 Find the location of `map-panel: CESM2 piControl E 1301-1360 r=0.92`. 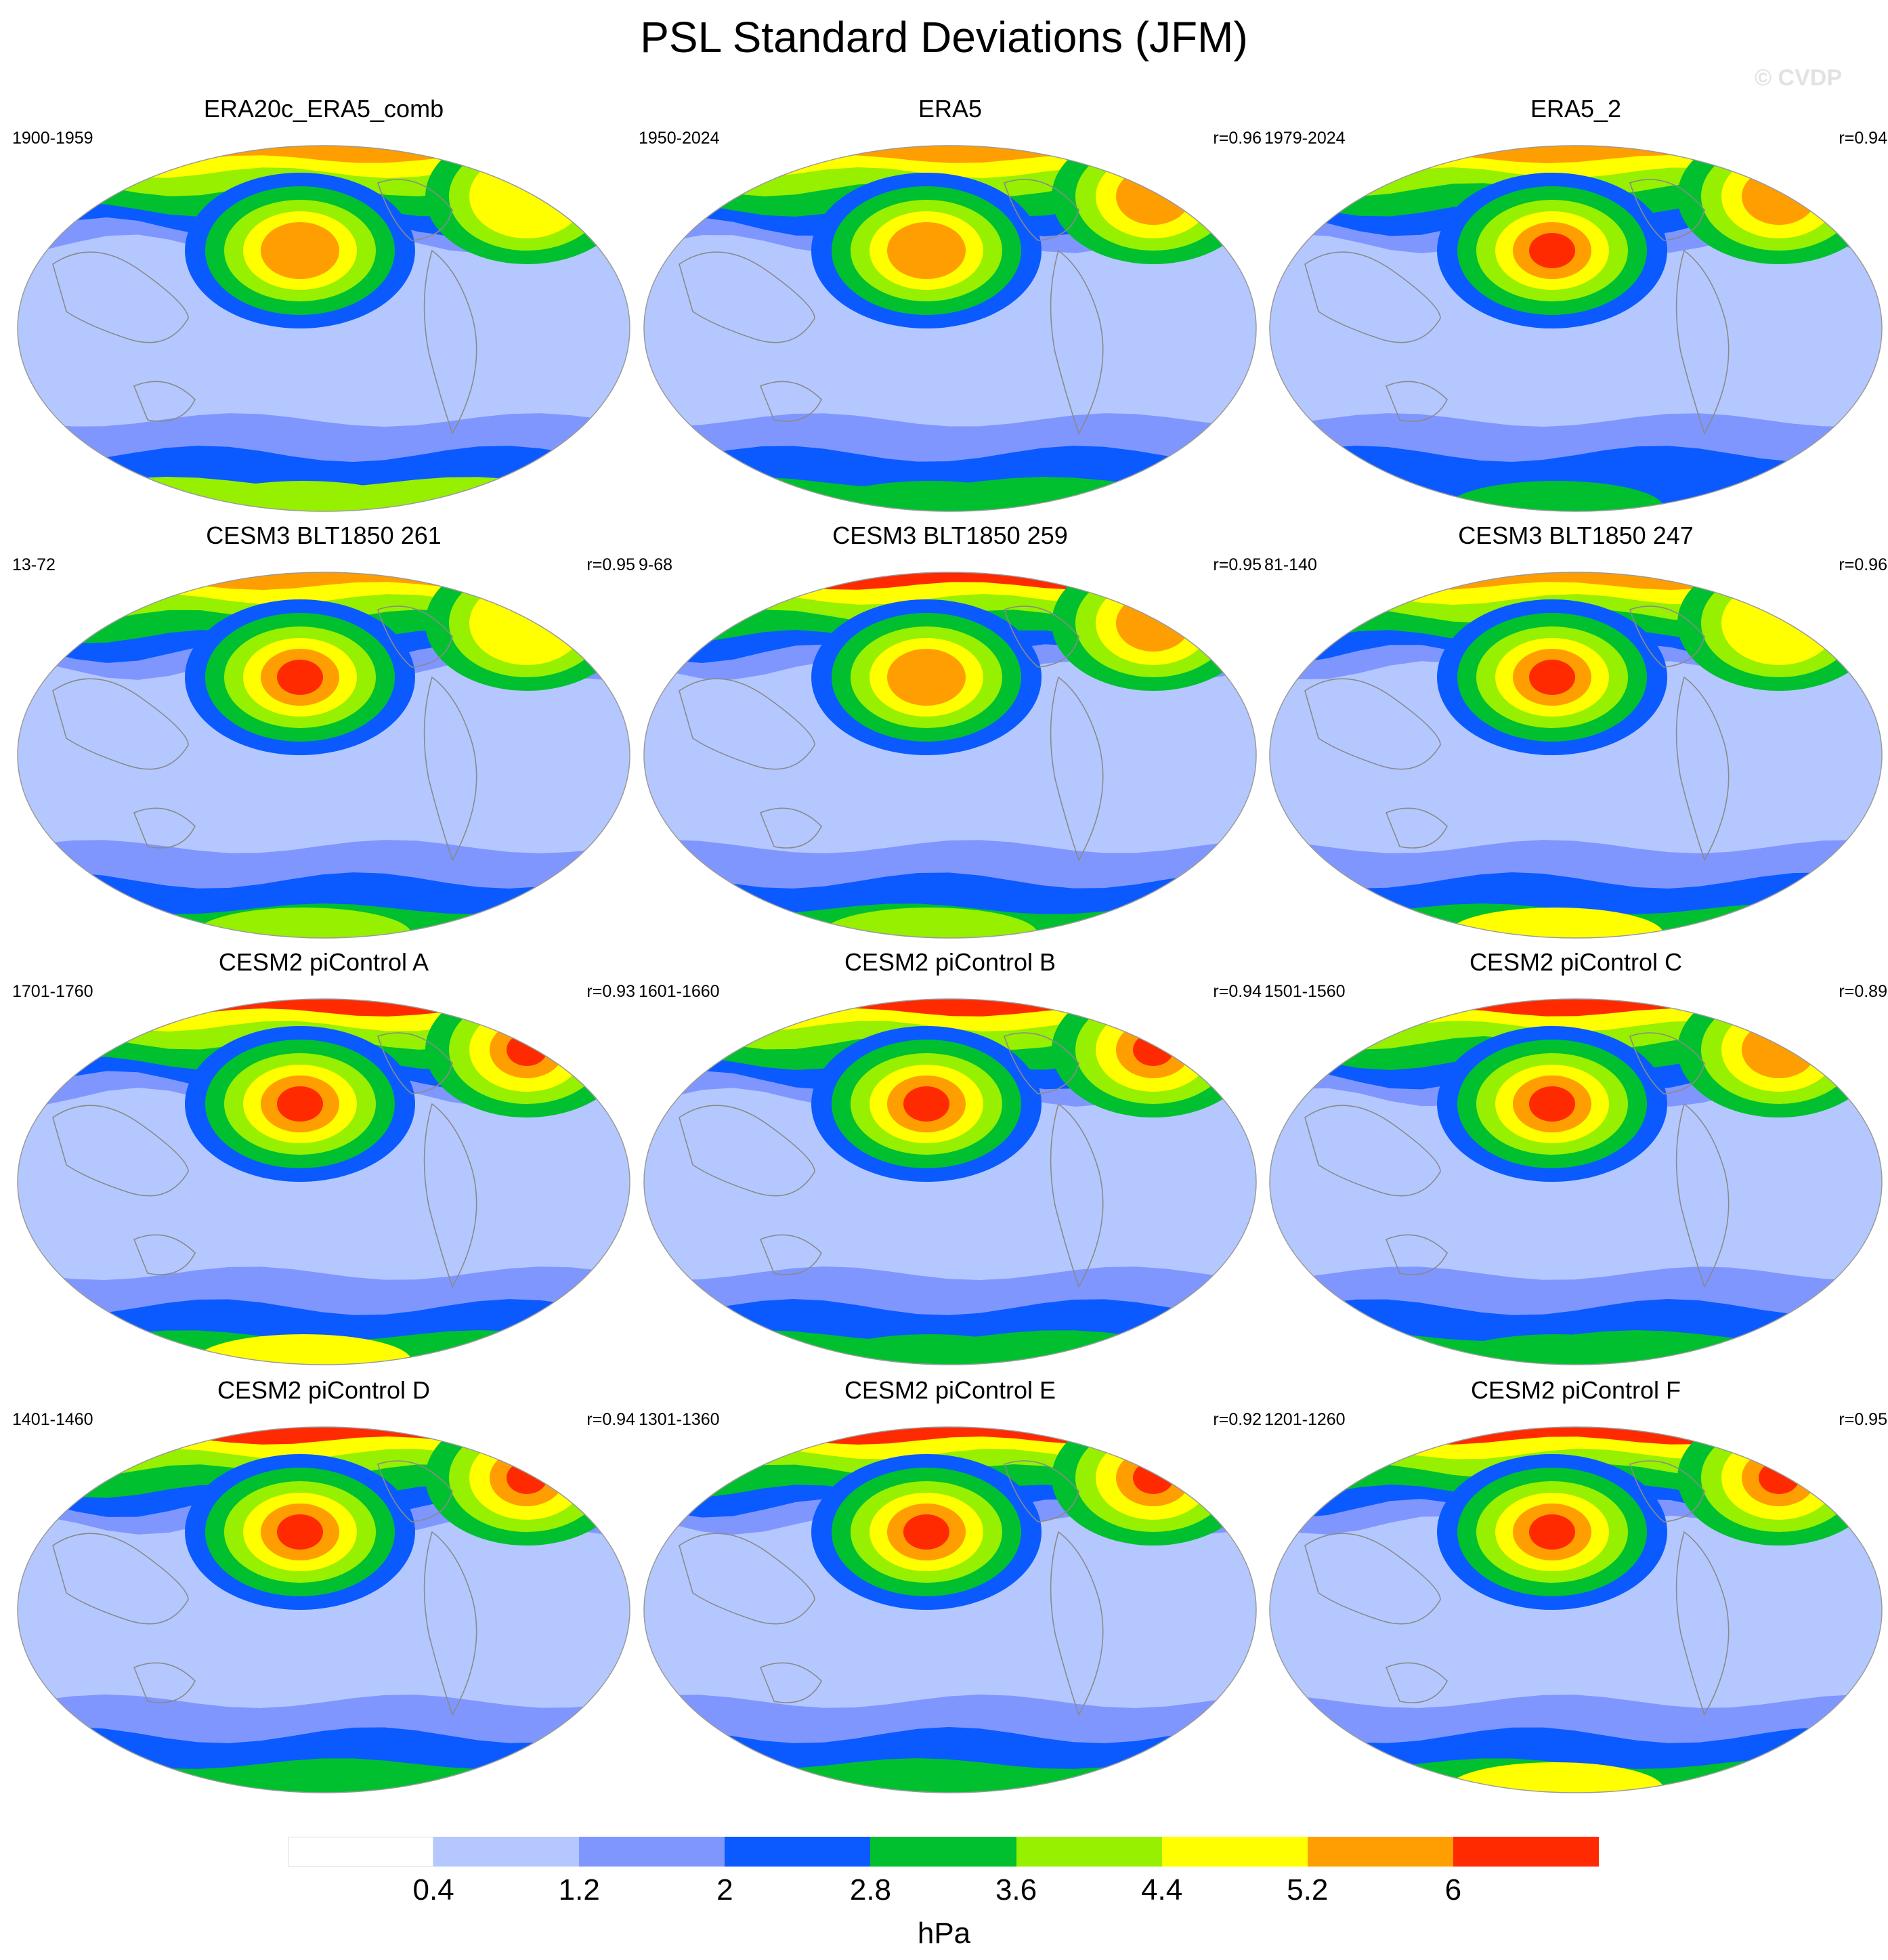

map-panel: CESM2 piControl E 1301-1360 r=0.92 is located at coordinates (951, 1586).